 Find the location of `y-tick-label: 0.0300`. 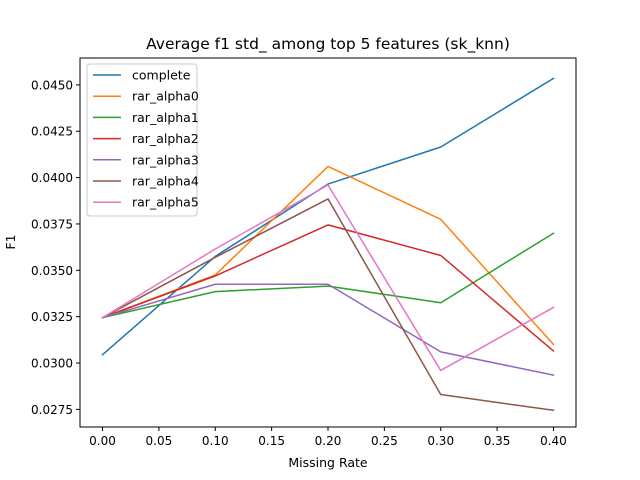

y-tick-label: 0.0300 is located at coordinates (52, 364).